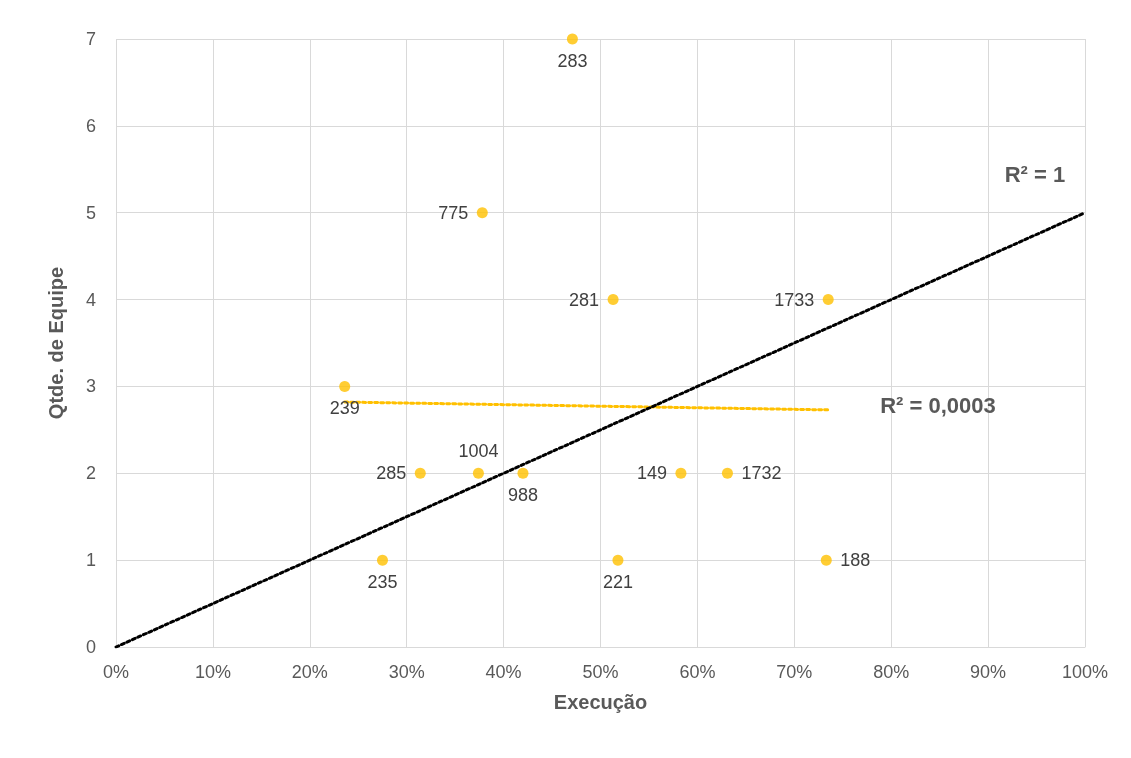  I want to click on y-tick-label: 7, so click(90, 39).